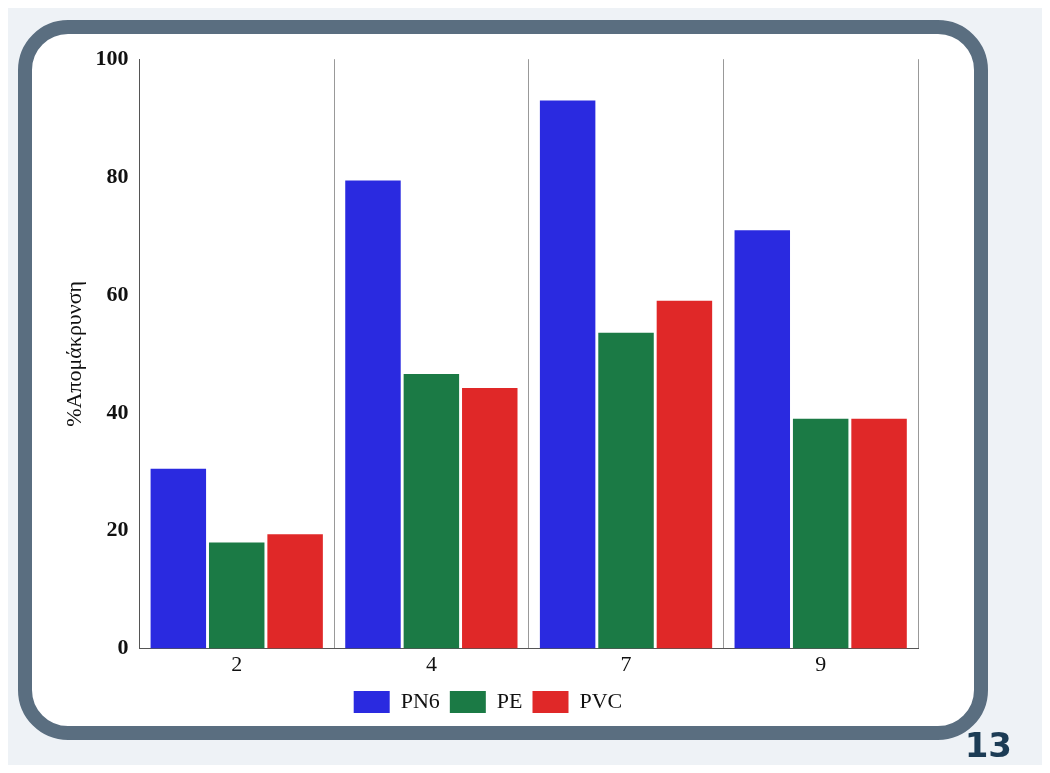  I want to click on y-tick-label: 40, so click(117, 411).